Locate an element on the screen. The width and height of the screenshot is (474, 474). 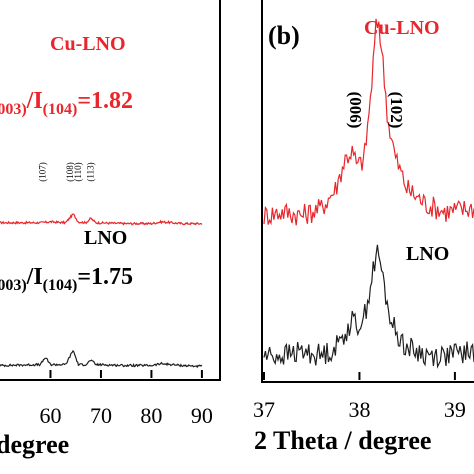
x-tick-label: 70 is located at coordinates (101, 415).